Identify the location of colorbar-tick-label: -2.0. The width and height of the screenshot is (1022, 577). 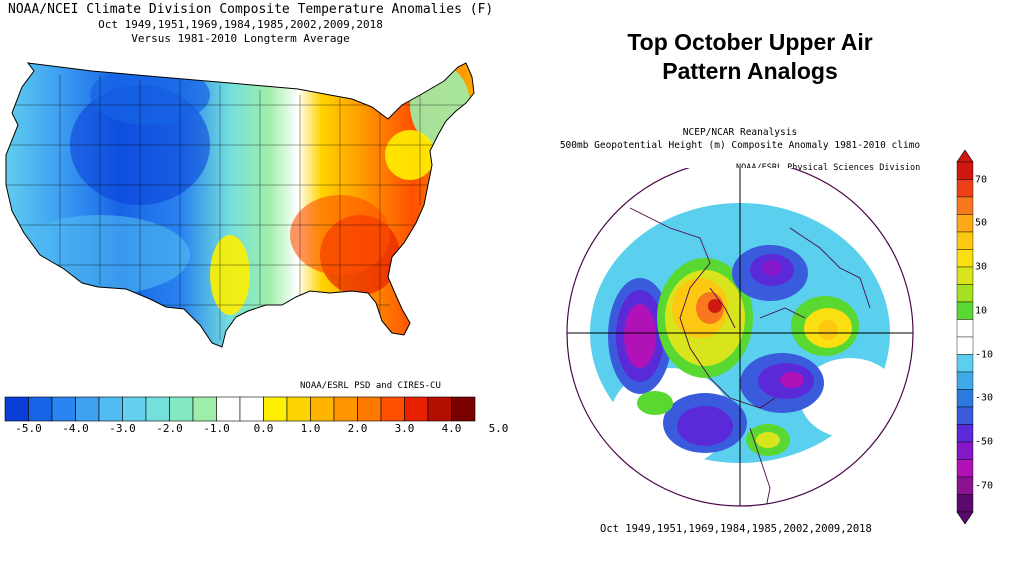
(169, 428).